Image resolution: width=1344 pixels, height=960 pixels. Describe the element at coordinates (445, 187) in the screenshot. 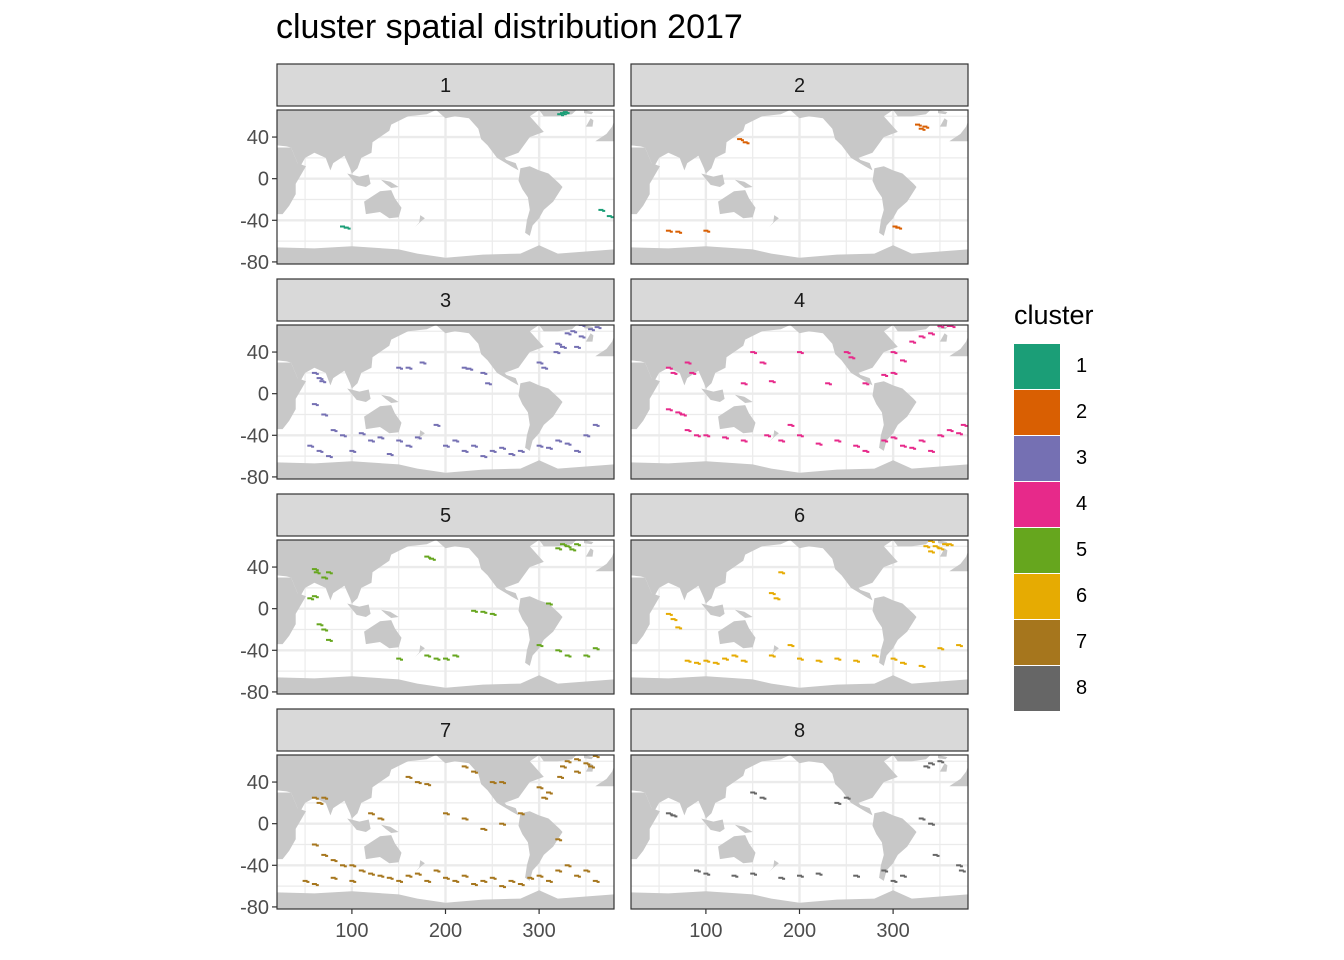

I see `panel-border` at that location.